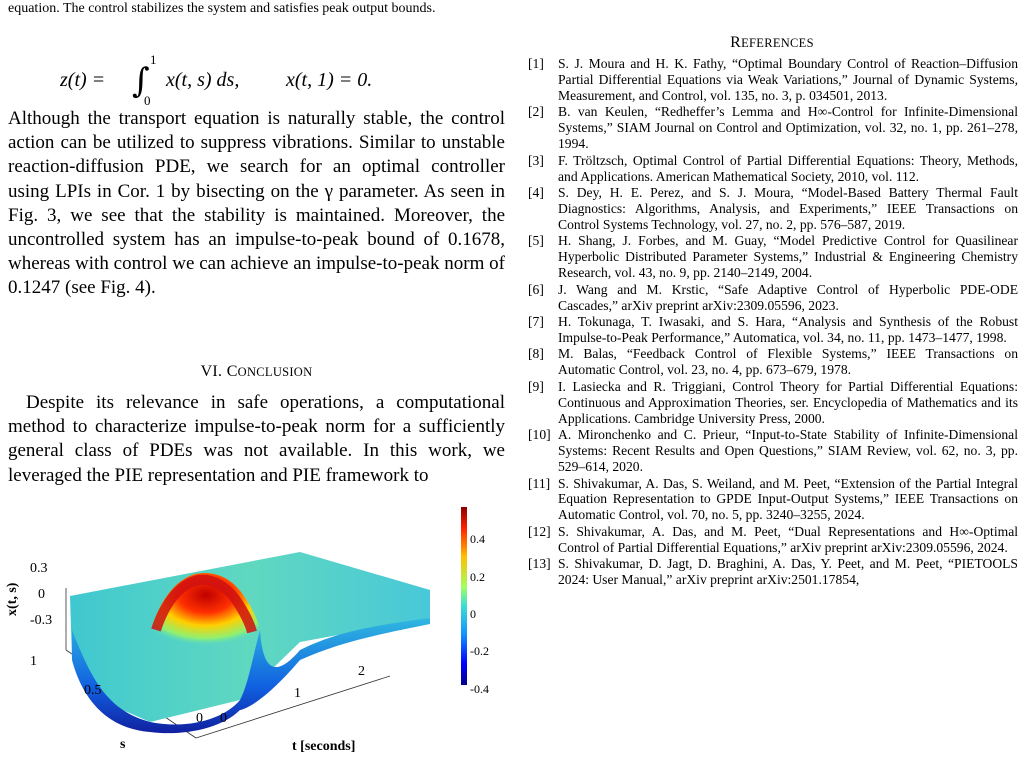 Image resolution: width=1024 pixels, height=765 pixels. What do you see at coordinates (536, 63) in the screenshot?
I see `reference-number: [1]` at bounding box center [536, 63].